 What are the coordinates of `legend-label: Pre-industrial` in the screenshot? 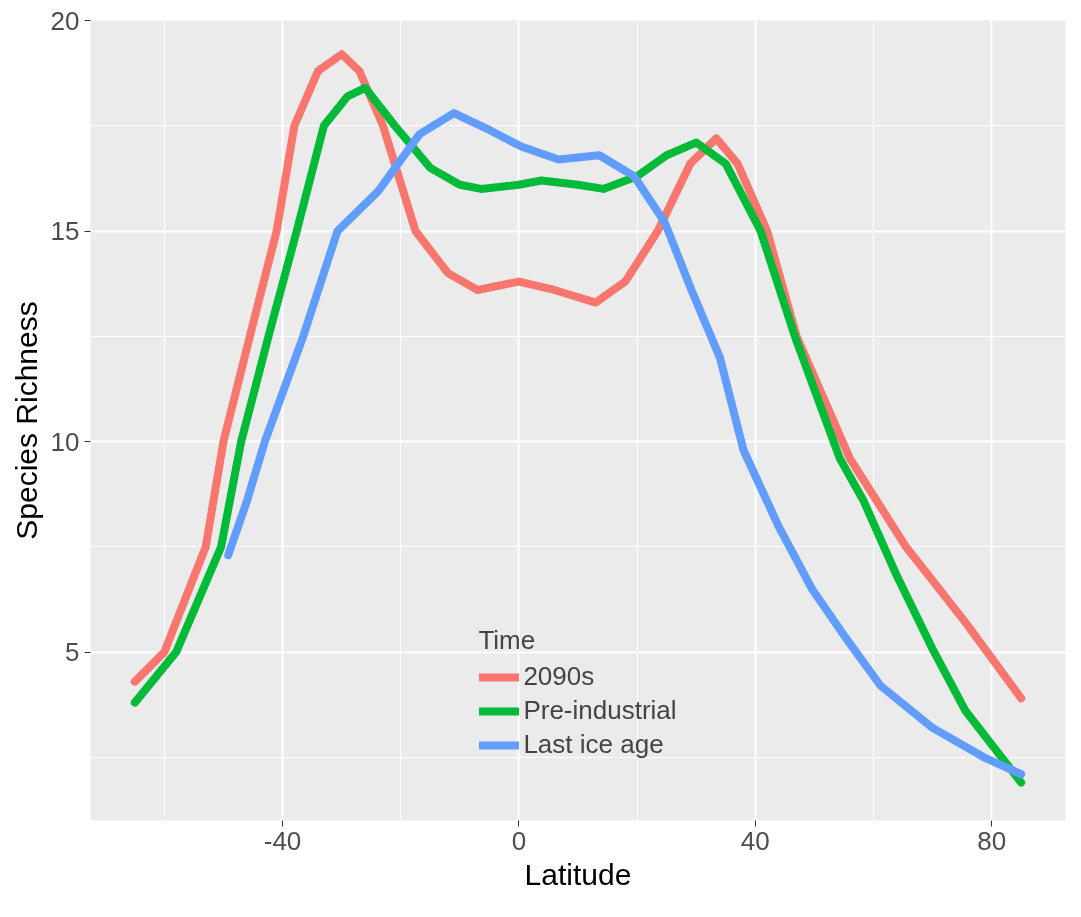 It's located at (600, 710).